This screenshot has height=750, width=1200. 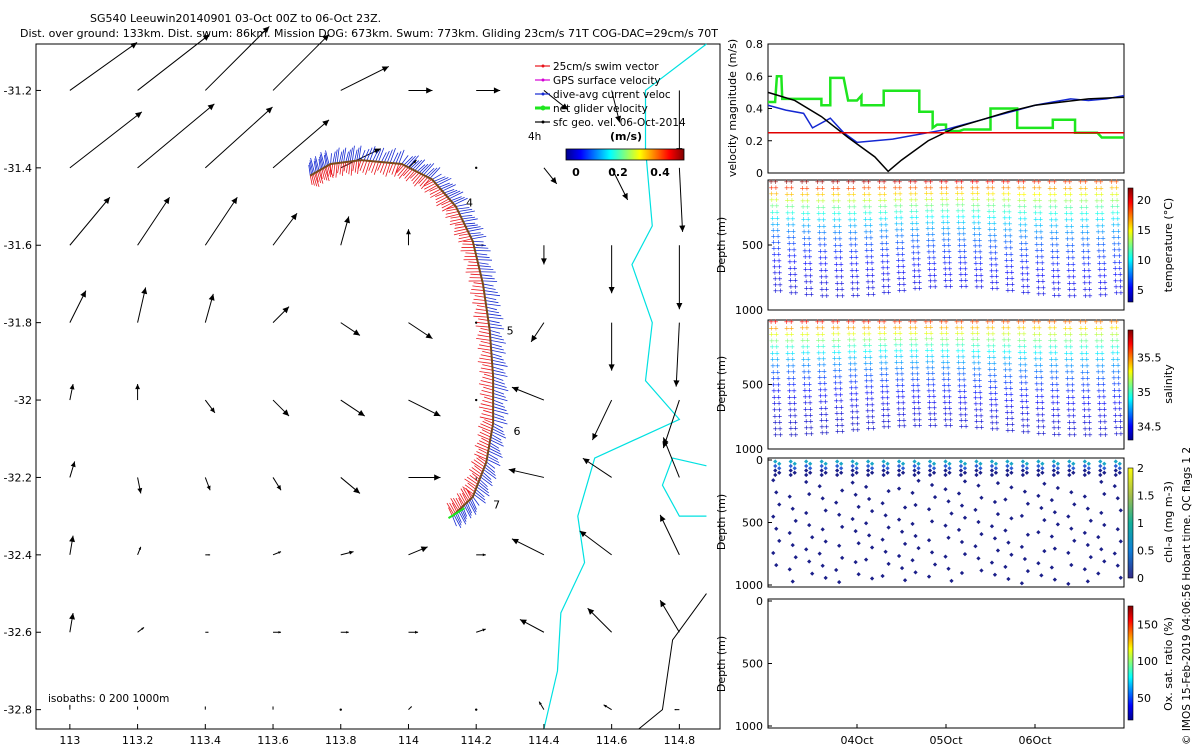 What do you see at coordinates (18, 90) in the screenshot?
I see `map-ytick-label: -31.2` at bounding box center [18, 90].